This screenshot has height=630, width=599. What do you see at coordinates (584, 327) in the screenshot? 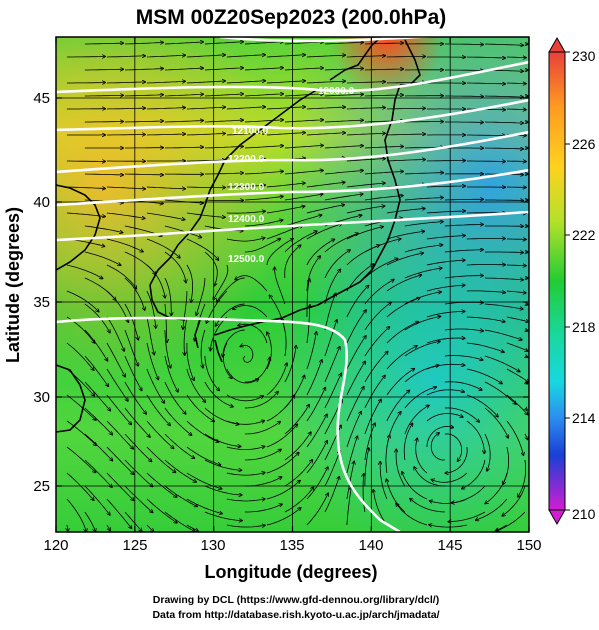
I see `colorbar-tick-label: 218` at bounding box center [584, 327].